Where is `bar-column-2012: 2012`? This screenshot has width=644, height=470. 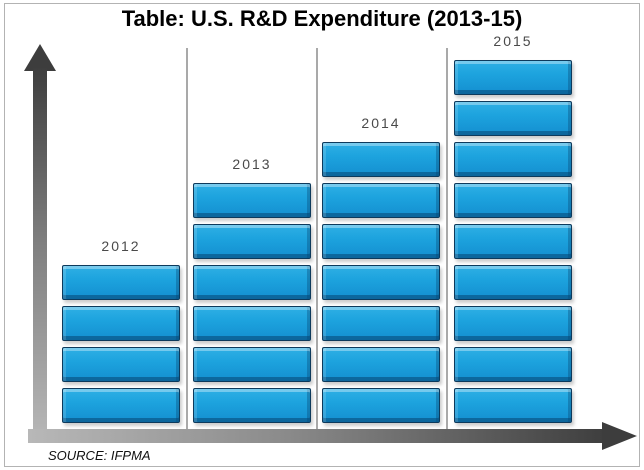 bar-column-2012: 2012 is located at coordinates (121, 330).